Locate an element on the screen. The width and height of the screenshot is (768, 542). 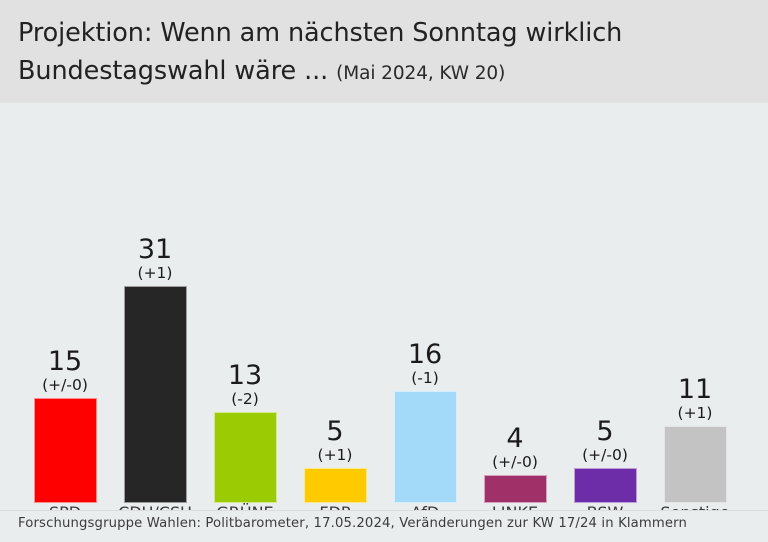
bar-column: 15 (+/-0) is located at coordinates (65, 303).